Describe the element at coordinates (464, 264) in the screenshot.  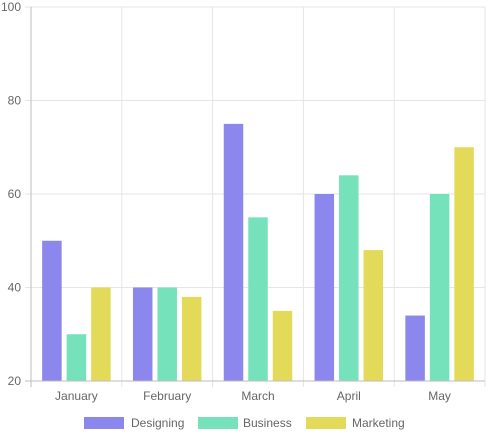
I see `bar-marketing-may` at that location.